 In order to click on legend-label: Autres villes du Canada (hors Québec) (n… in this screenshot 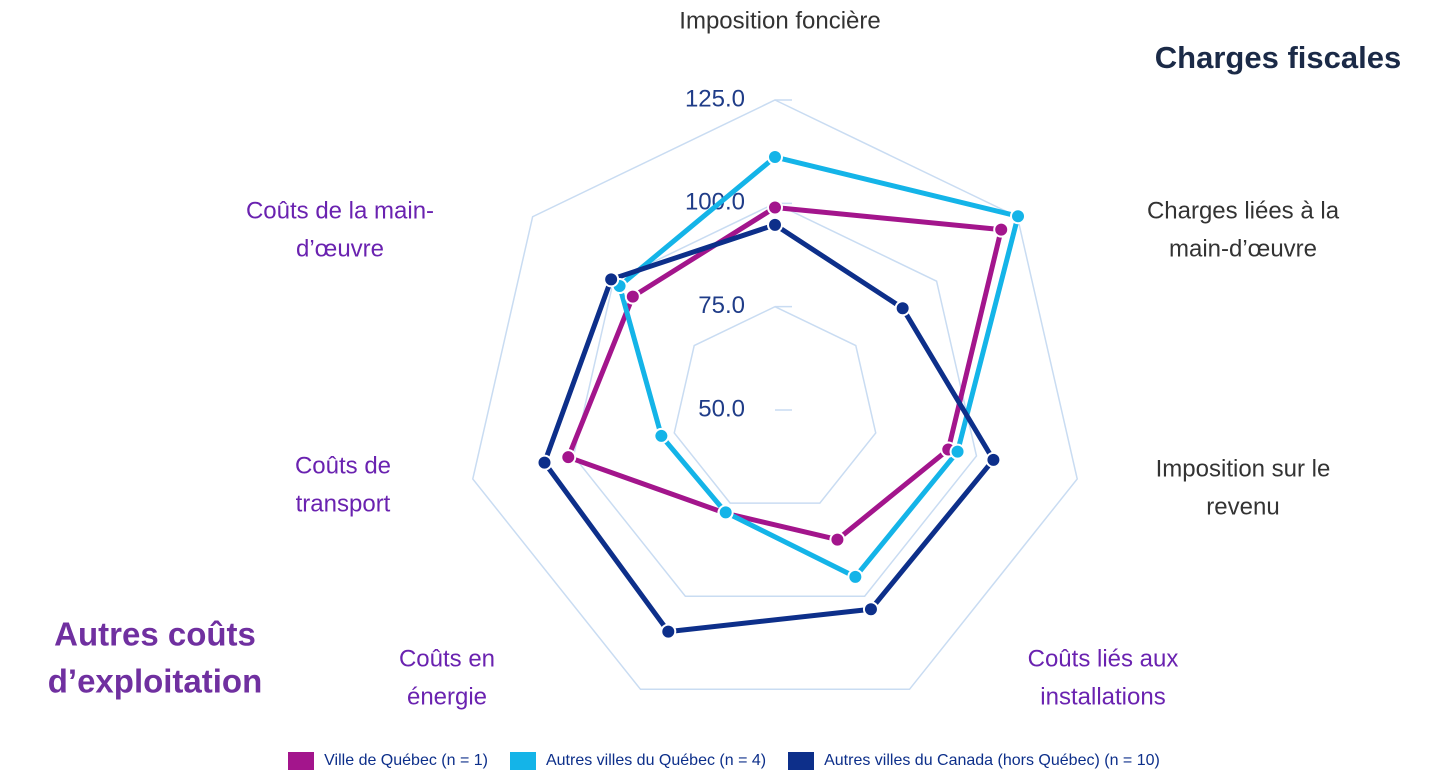, I will do `click(992, 760)`.